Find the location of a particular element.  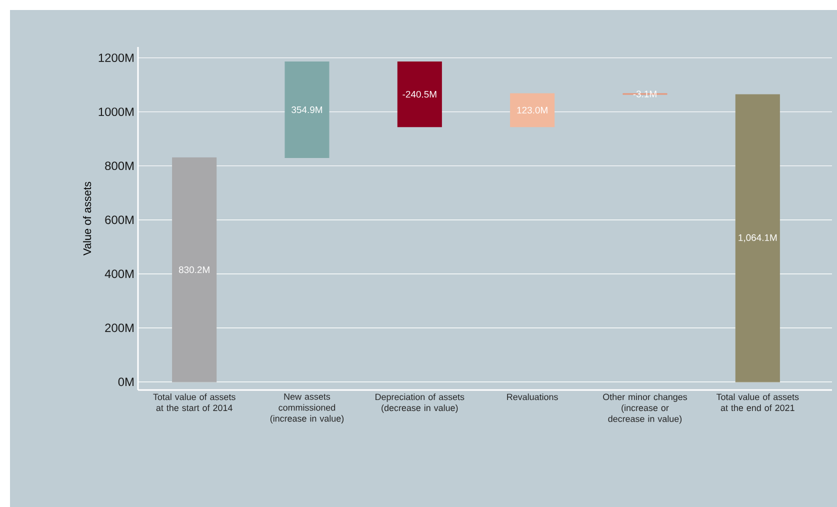

y-axis-title: Value of assets is located at coordinates (87, 219).